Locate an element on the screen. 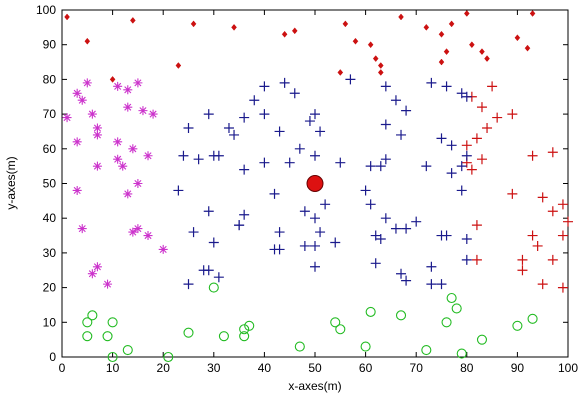 The height and width of the screenshot is (396, 587). x-tick-label: 70 is located at coordinates (417, 368).